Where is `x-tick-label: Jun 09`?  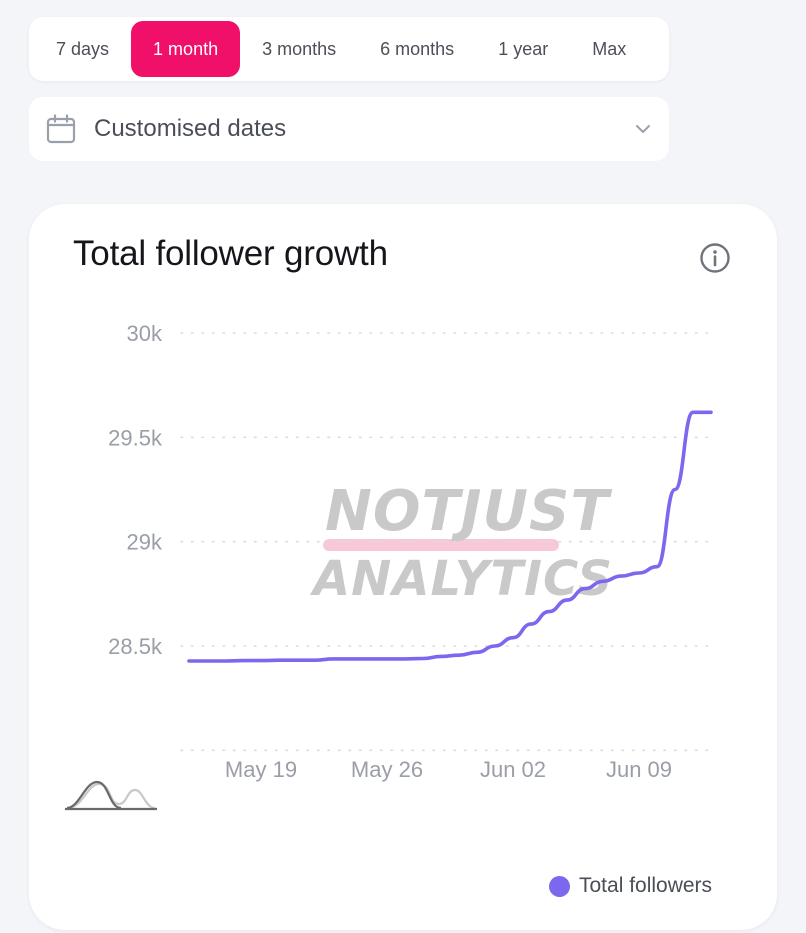
x-tick-label: Jun 09 is located at coordinates (639, 769).